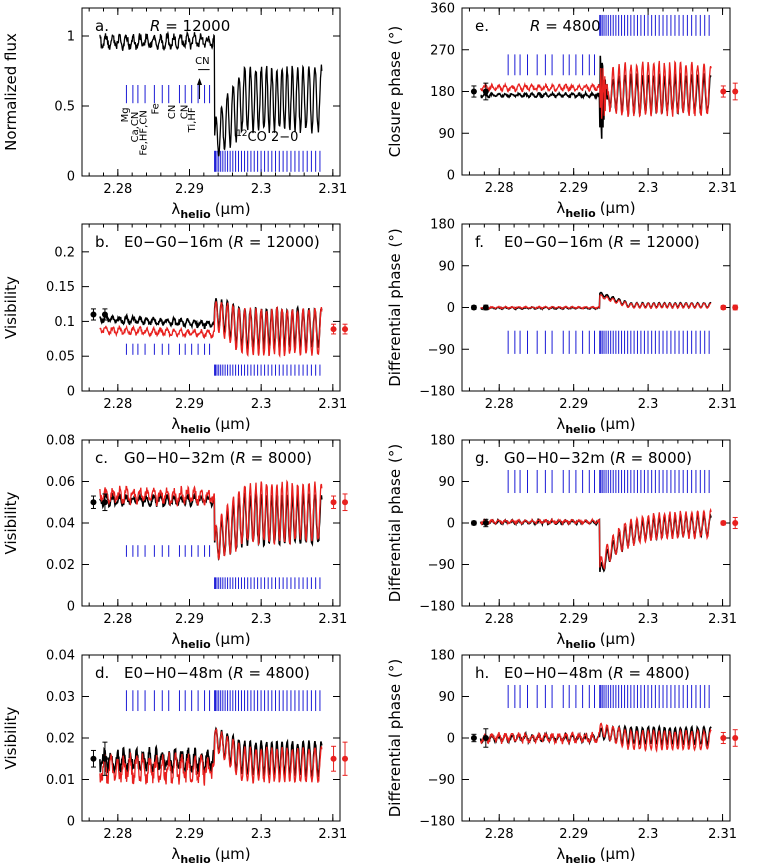  Describe the element at coordinates (64, 322) in the screenshot. I see `y-tick-label: 0.1` at that location.